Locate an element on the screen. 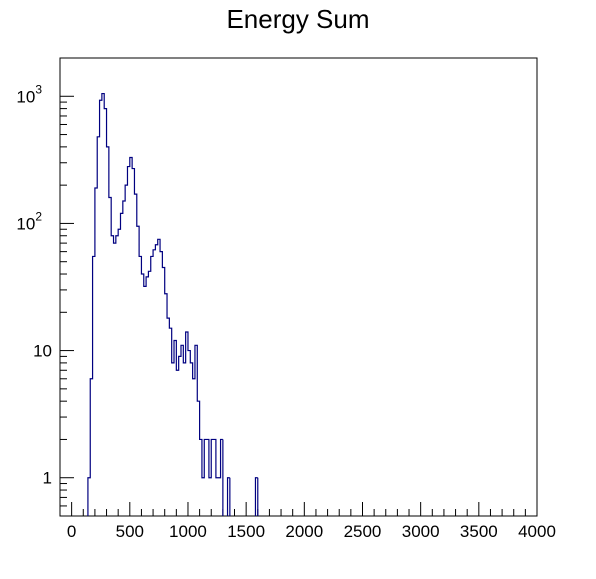  x-tick-label: 3000 is located at coordinates (421, 531).